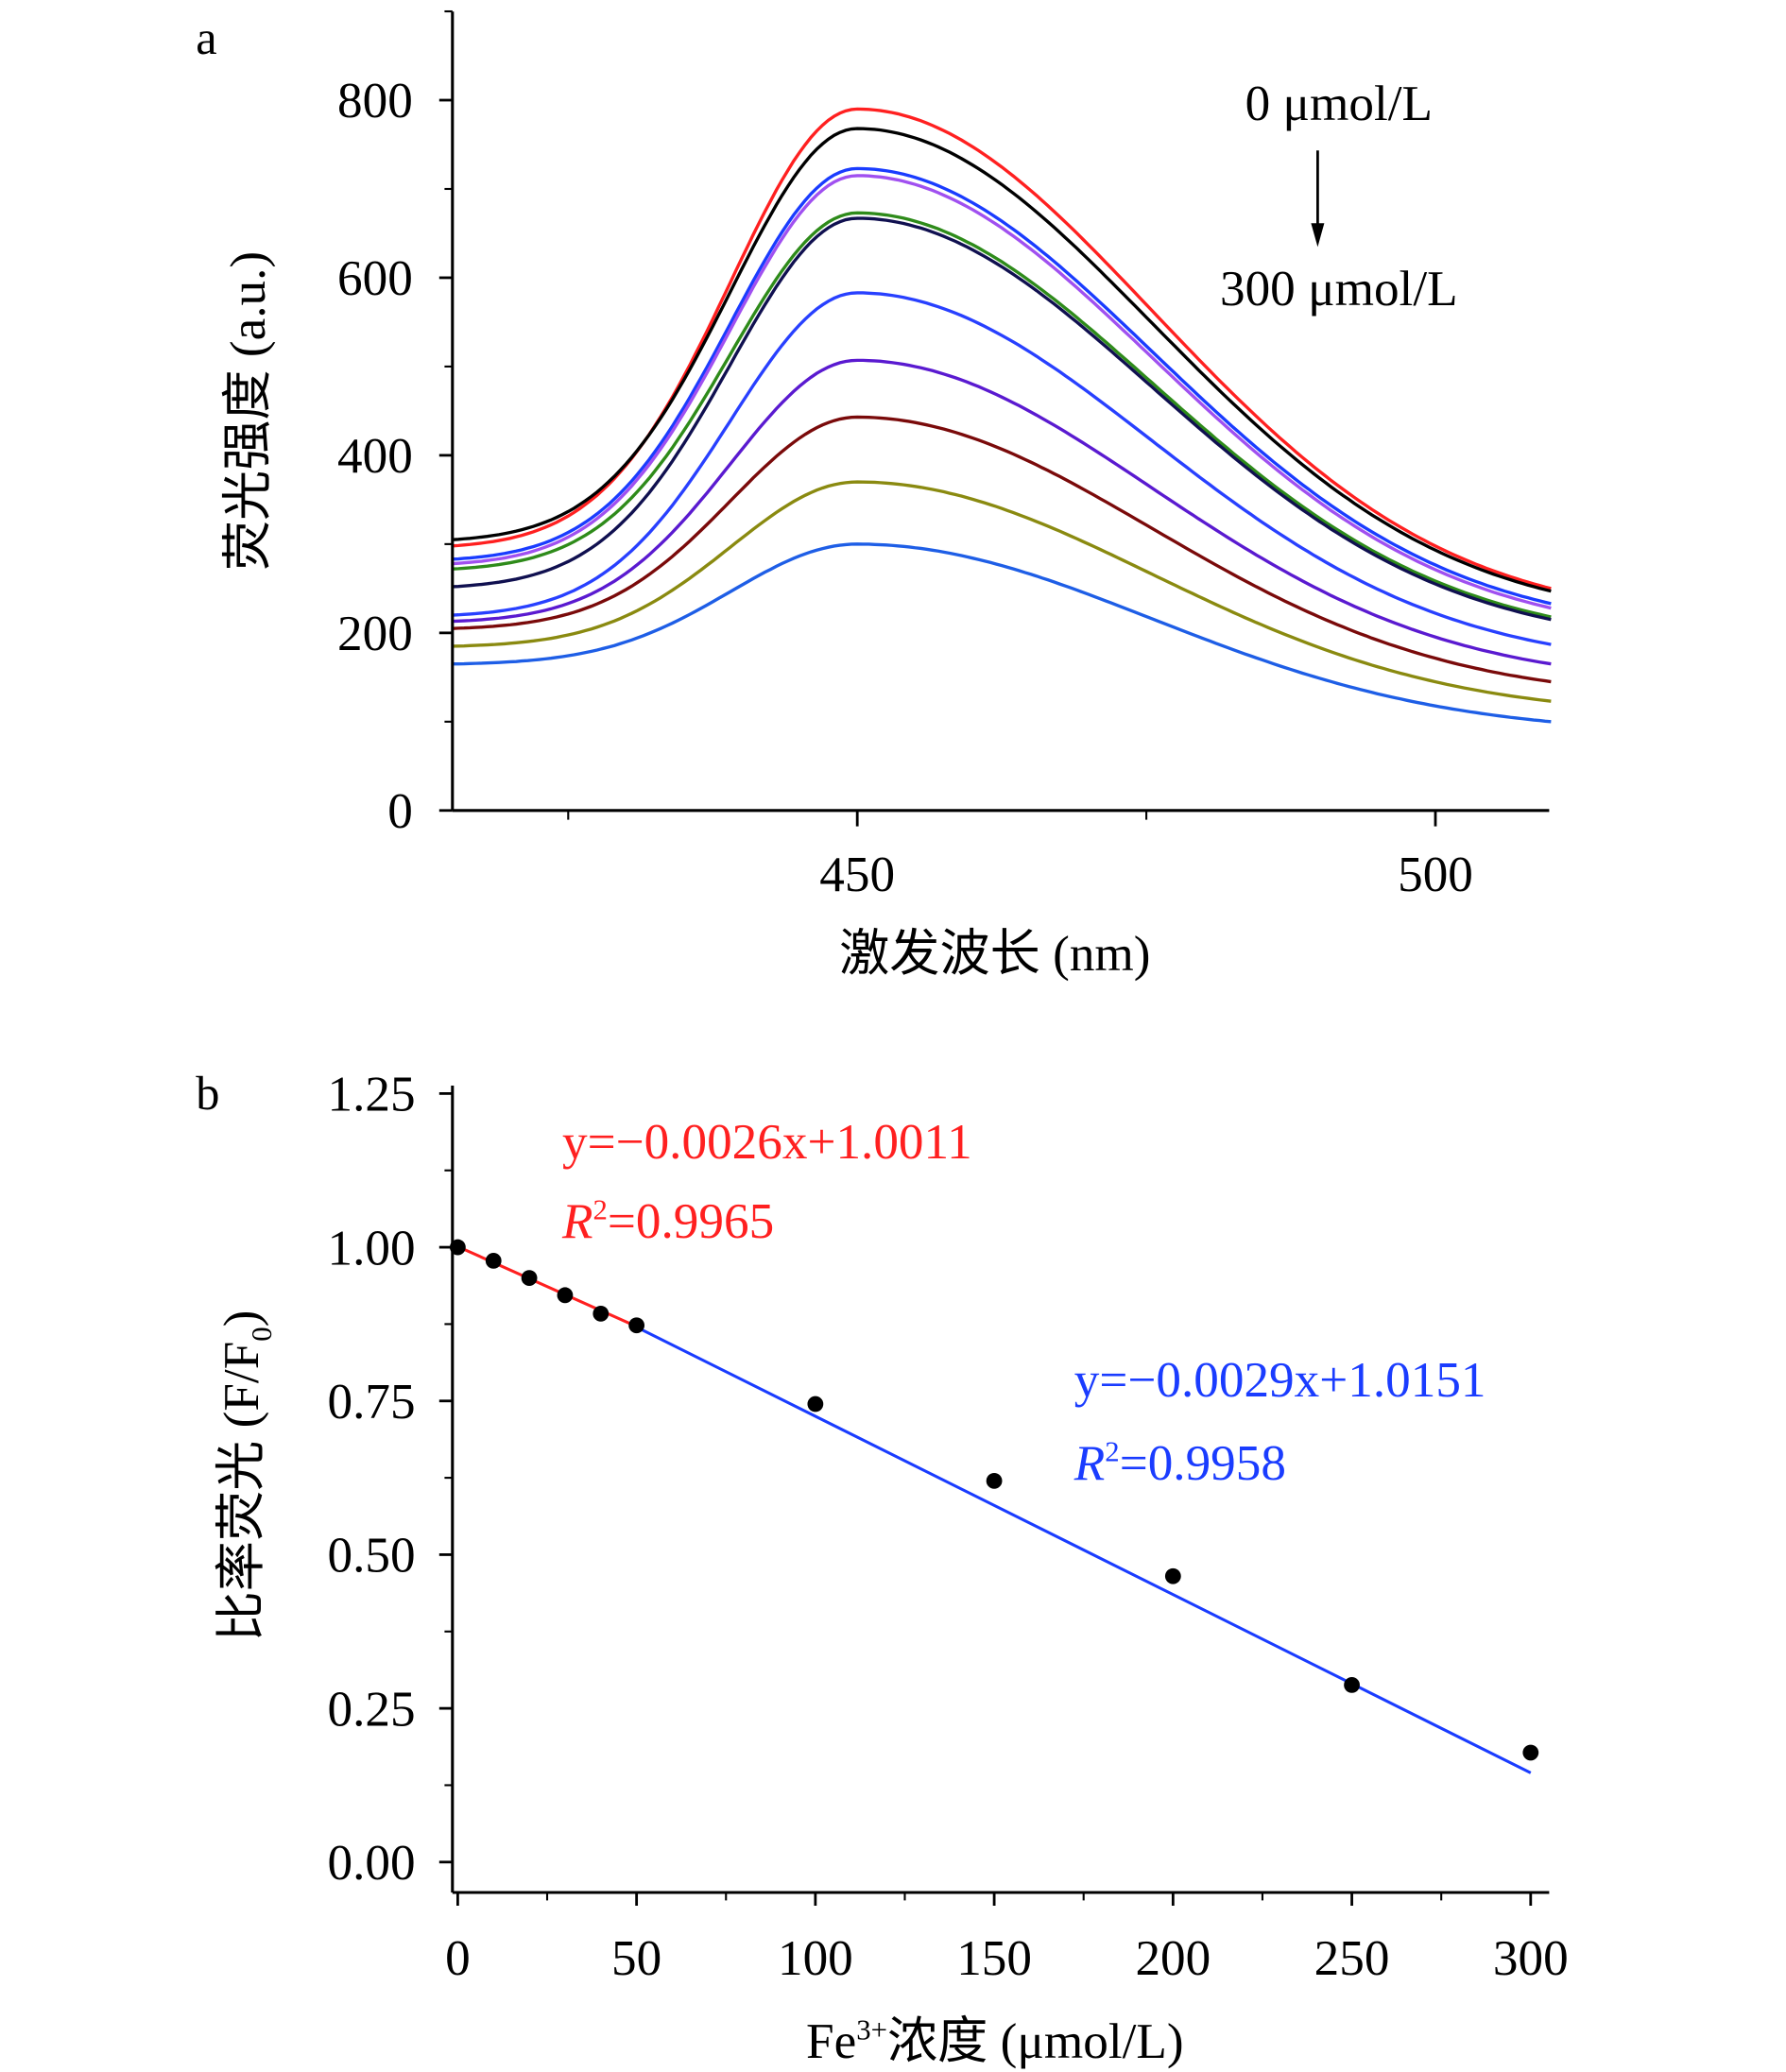  Describe the element at coordinates (372, 1556) in the screenshot. I see `b-y-tick-label: 0.50` at that location.